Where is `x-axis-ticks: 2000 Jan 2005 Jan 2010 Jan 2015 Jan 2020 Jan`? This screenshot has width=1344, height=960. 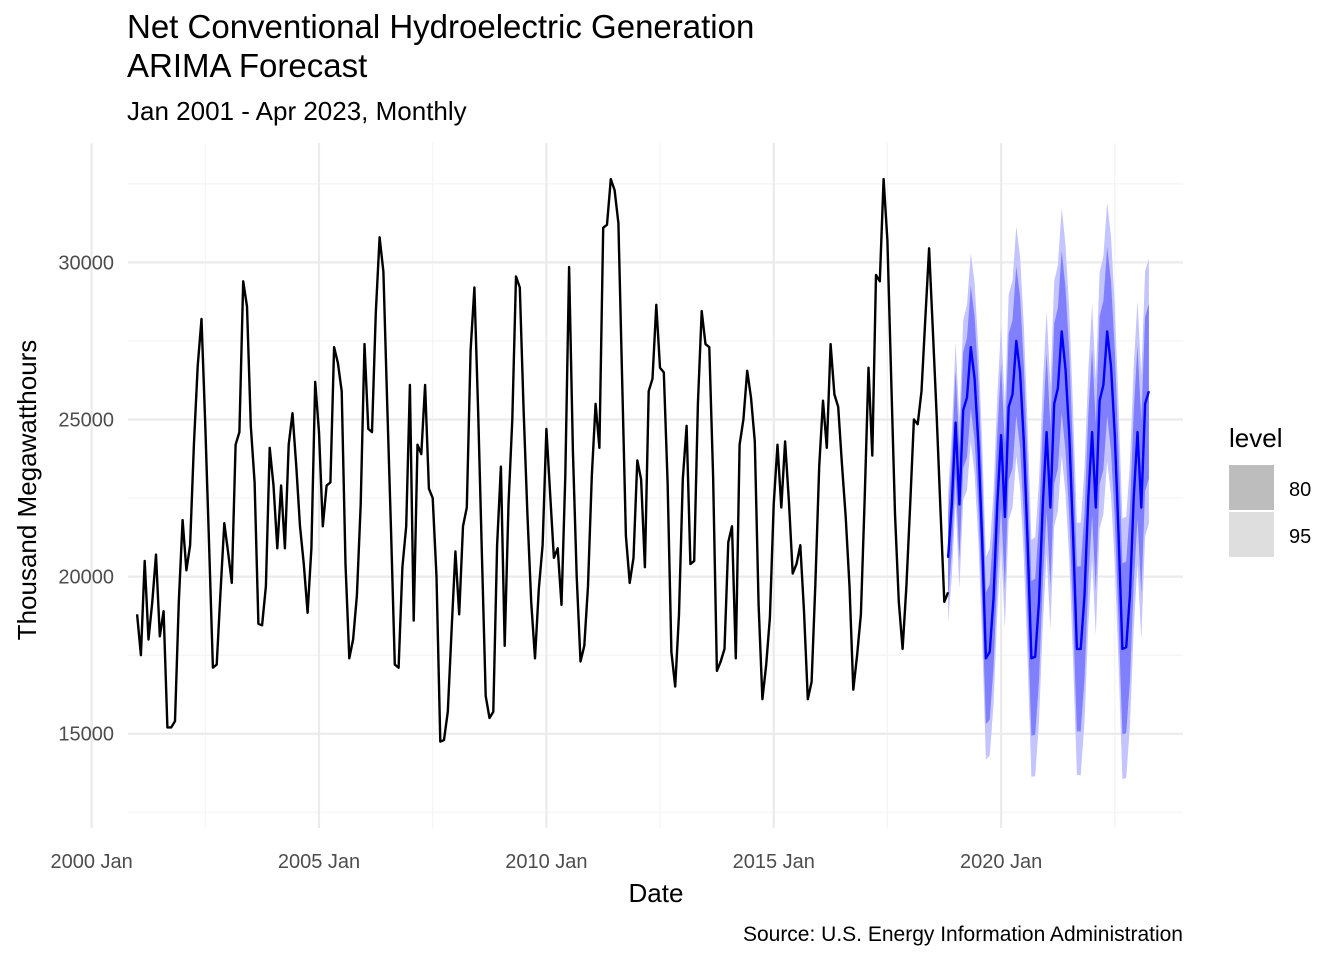 x-axis-ticks: 2000 Jan 2005 Jan 2010 Jan 2015 Jan 2020 Jan is located at coordinates (546, 862).